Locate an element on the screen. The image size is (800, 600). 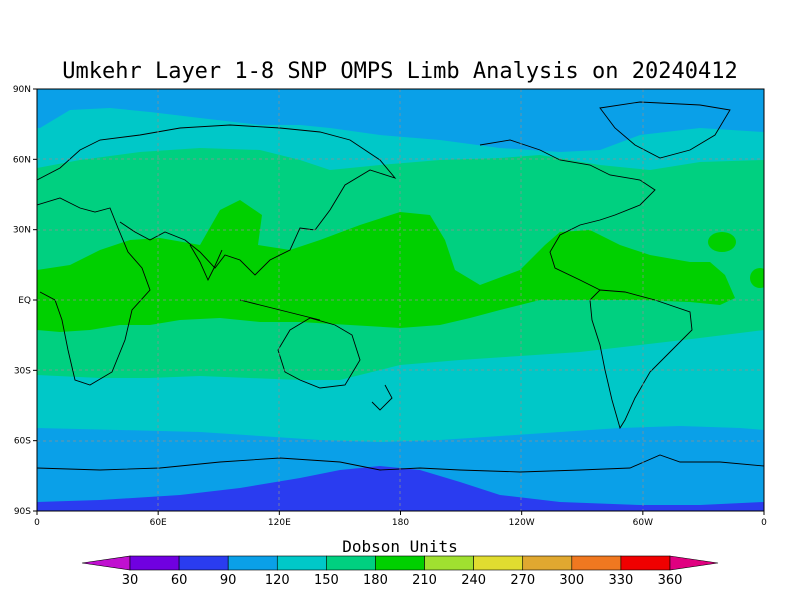
y-tick-label: 60S is located at coordinates (22, 442).